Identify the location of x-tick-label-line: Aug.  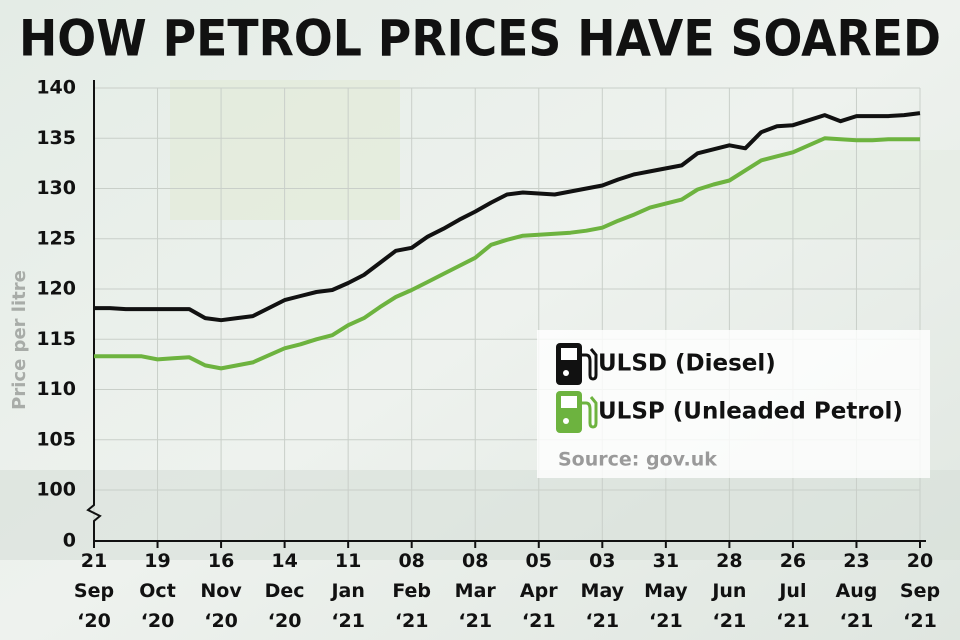
(857, 591).